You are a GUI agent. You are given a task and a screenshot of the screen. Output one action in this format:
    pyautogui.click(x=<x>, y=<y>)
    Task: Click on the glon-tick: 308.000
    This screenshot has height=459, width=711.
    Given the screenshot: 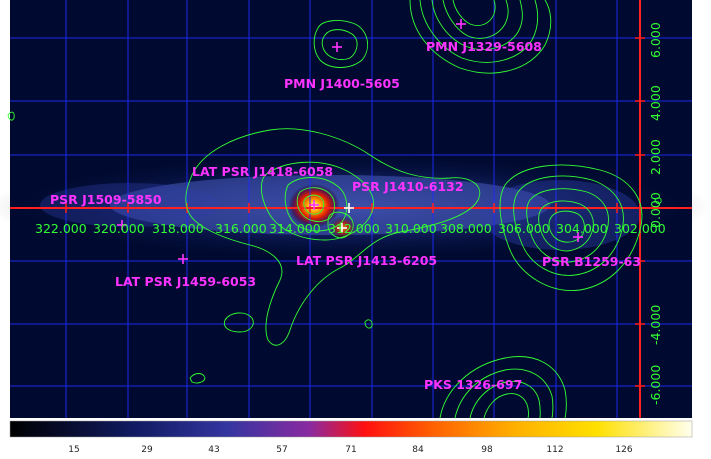 What is the action you would take?
    pyautogui.click(x=466, y=228)
    